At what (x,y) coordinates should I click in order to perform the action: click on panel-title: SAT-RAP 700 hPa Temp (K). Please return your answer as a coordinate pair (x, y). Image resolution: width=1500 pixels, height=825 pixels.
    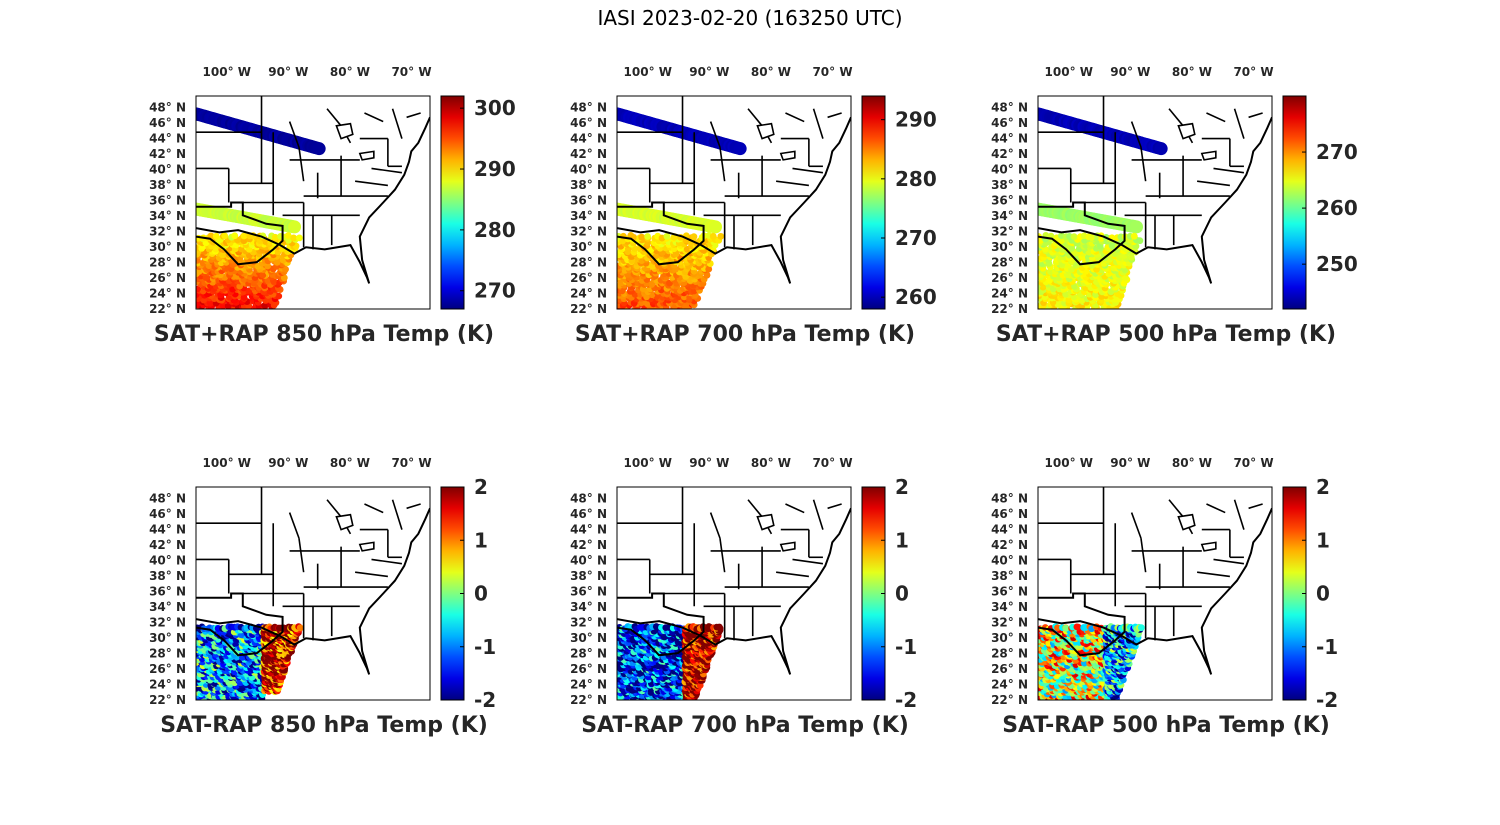
    Looking at the image, I should click on (745, 725).